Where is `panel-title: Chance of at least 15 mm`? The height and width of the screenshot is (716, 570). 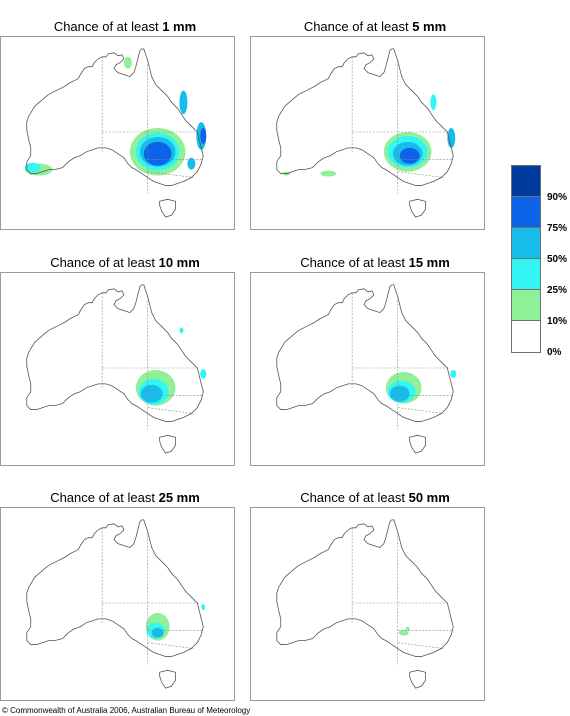 panel-title: Chance of at least 15 mm is located at coordinates (375, 262).